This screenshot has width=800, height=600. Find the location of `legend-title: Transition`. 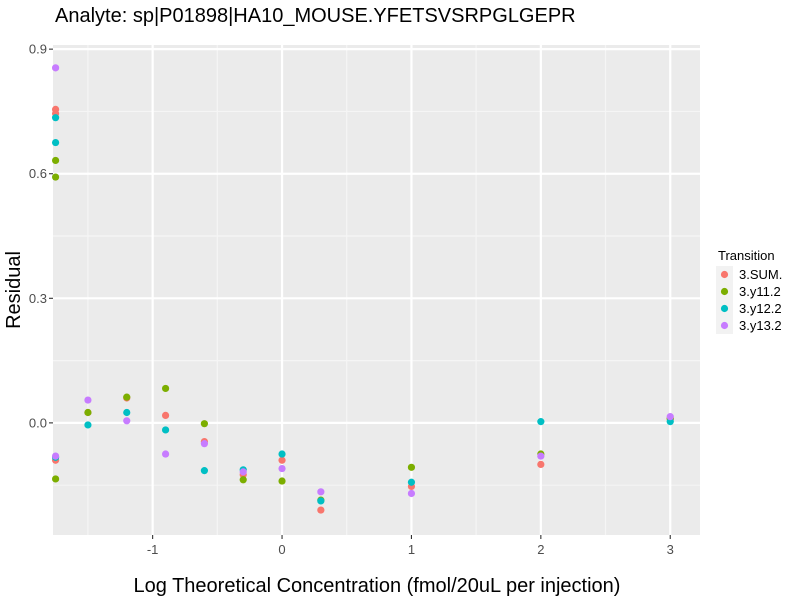

legend-title: Transition is located at coordinates (746, 255).